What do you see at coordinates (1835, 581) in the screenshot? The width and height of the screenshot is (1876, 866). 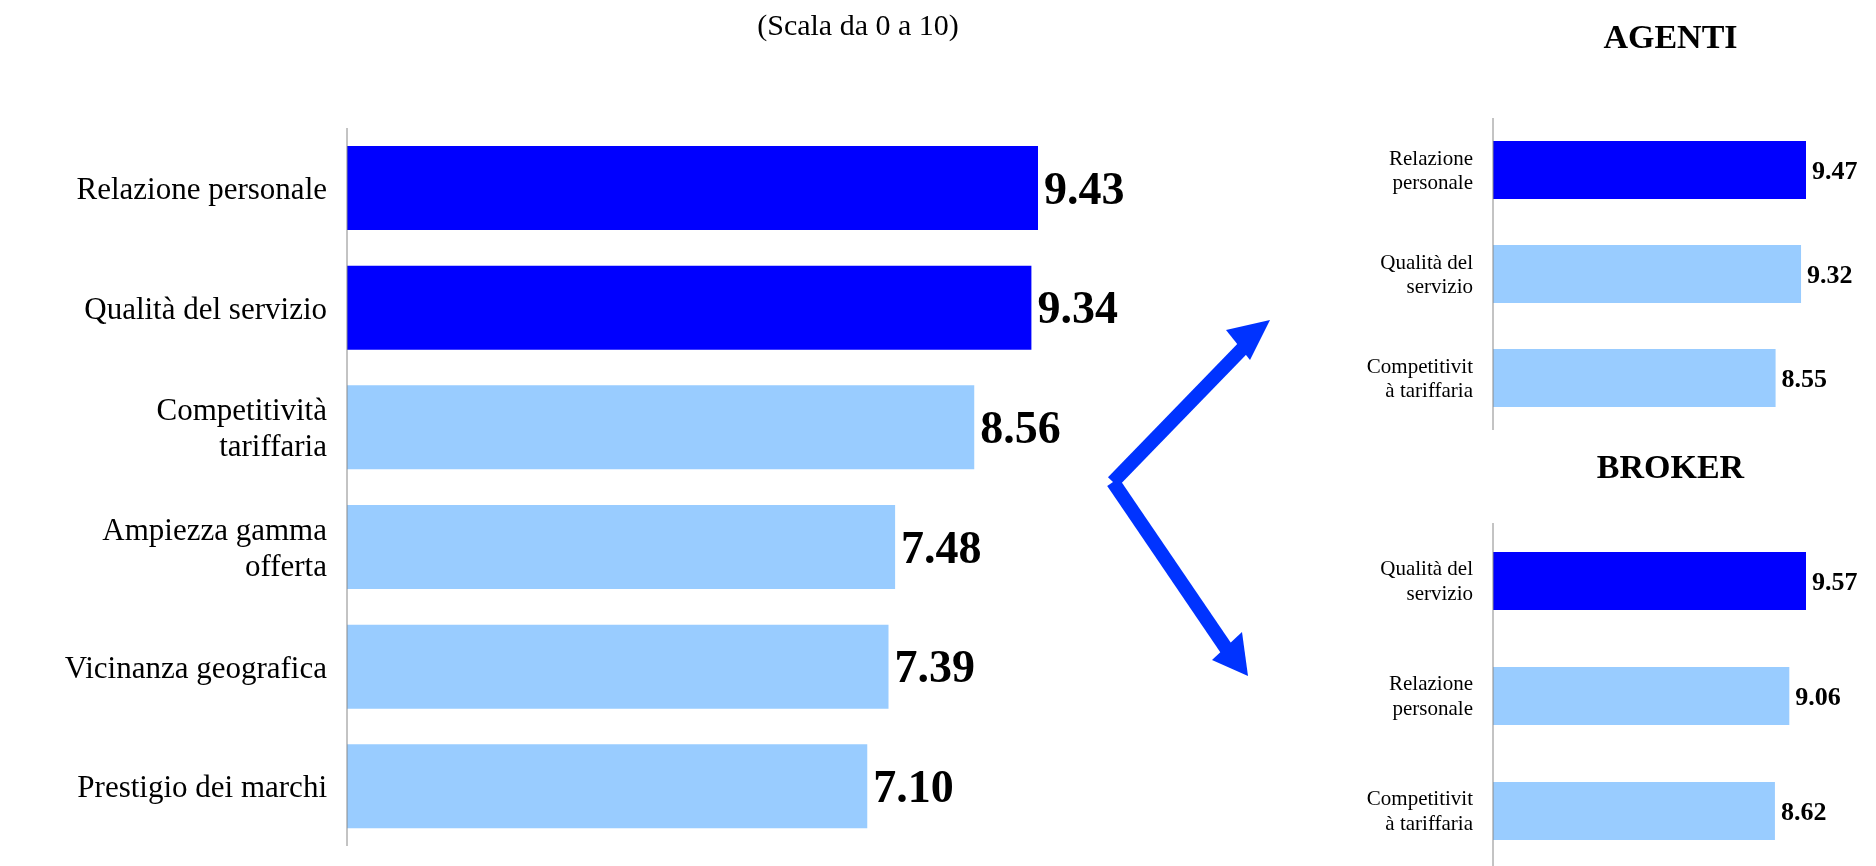 I see `data-label: 9.57` at bounding box center [1835, 581].